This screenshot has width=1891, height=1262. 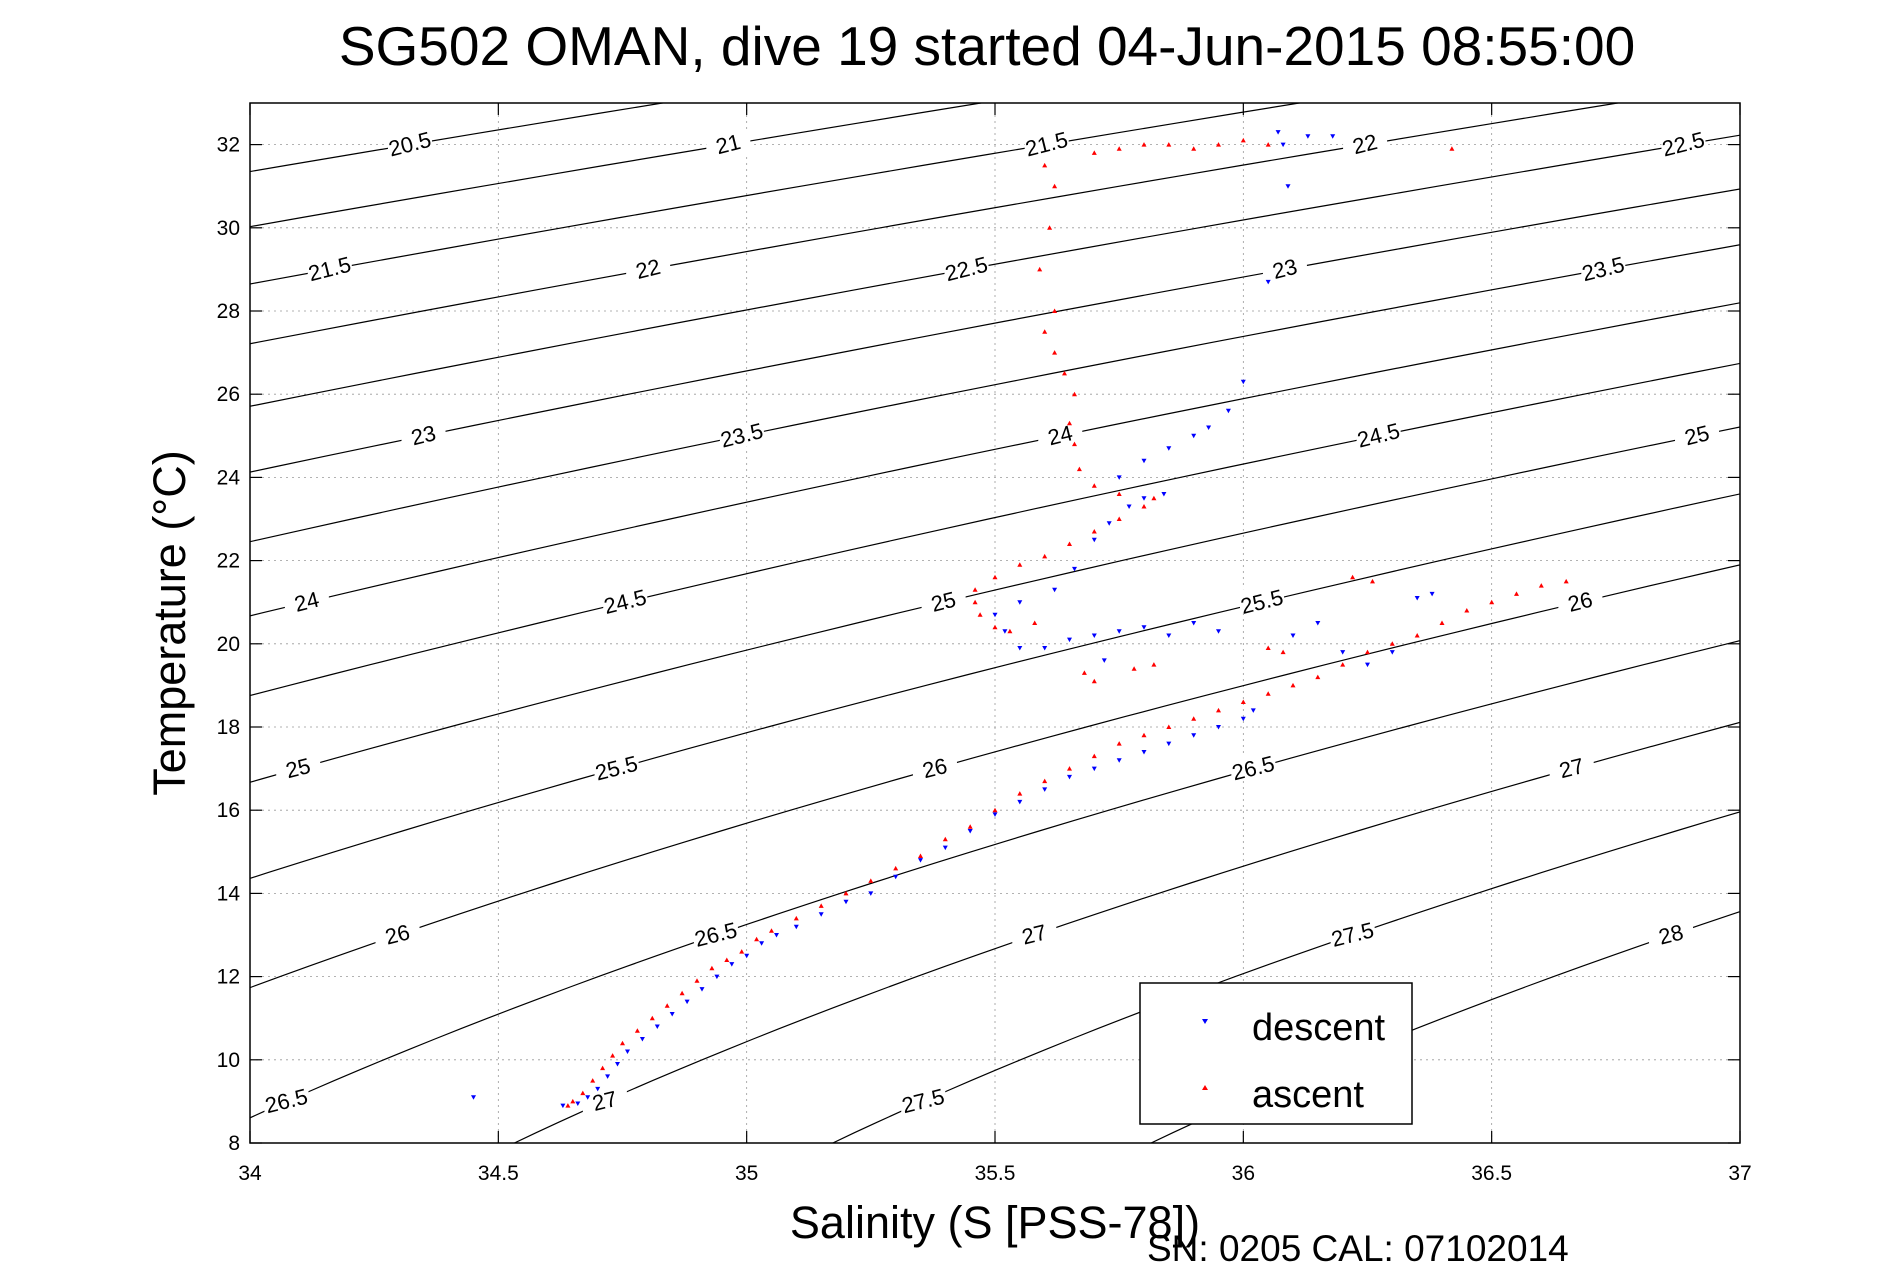 I want to click on density-contour-label: 25, so click(x=298, y=768).